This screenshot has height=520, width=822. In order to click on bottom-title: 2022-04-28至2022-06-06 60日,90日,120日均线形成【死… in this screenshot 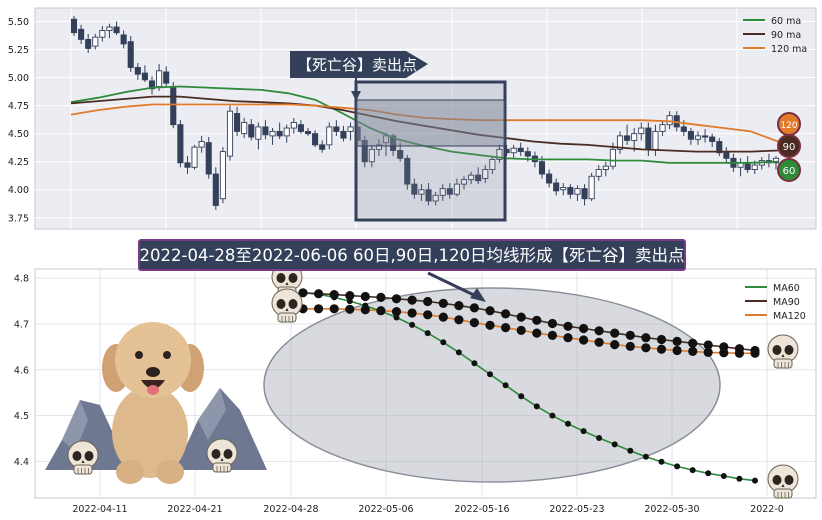, I will do `click(412, 255)`.